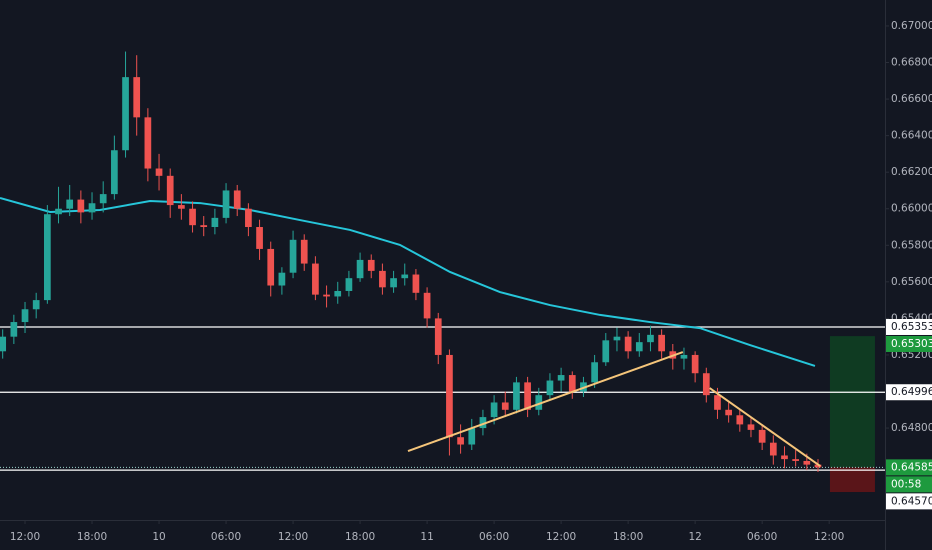  What do you see at coordinates (911, 344) in the screenshot?
I see `axis-price-label: 0.65303` at bounding box center [911, 344].